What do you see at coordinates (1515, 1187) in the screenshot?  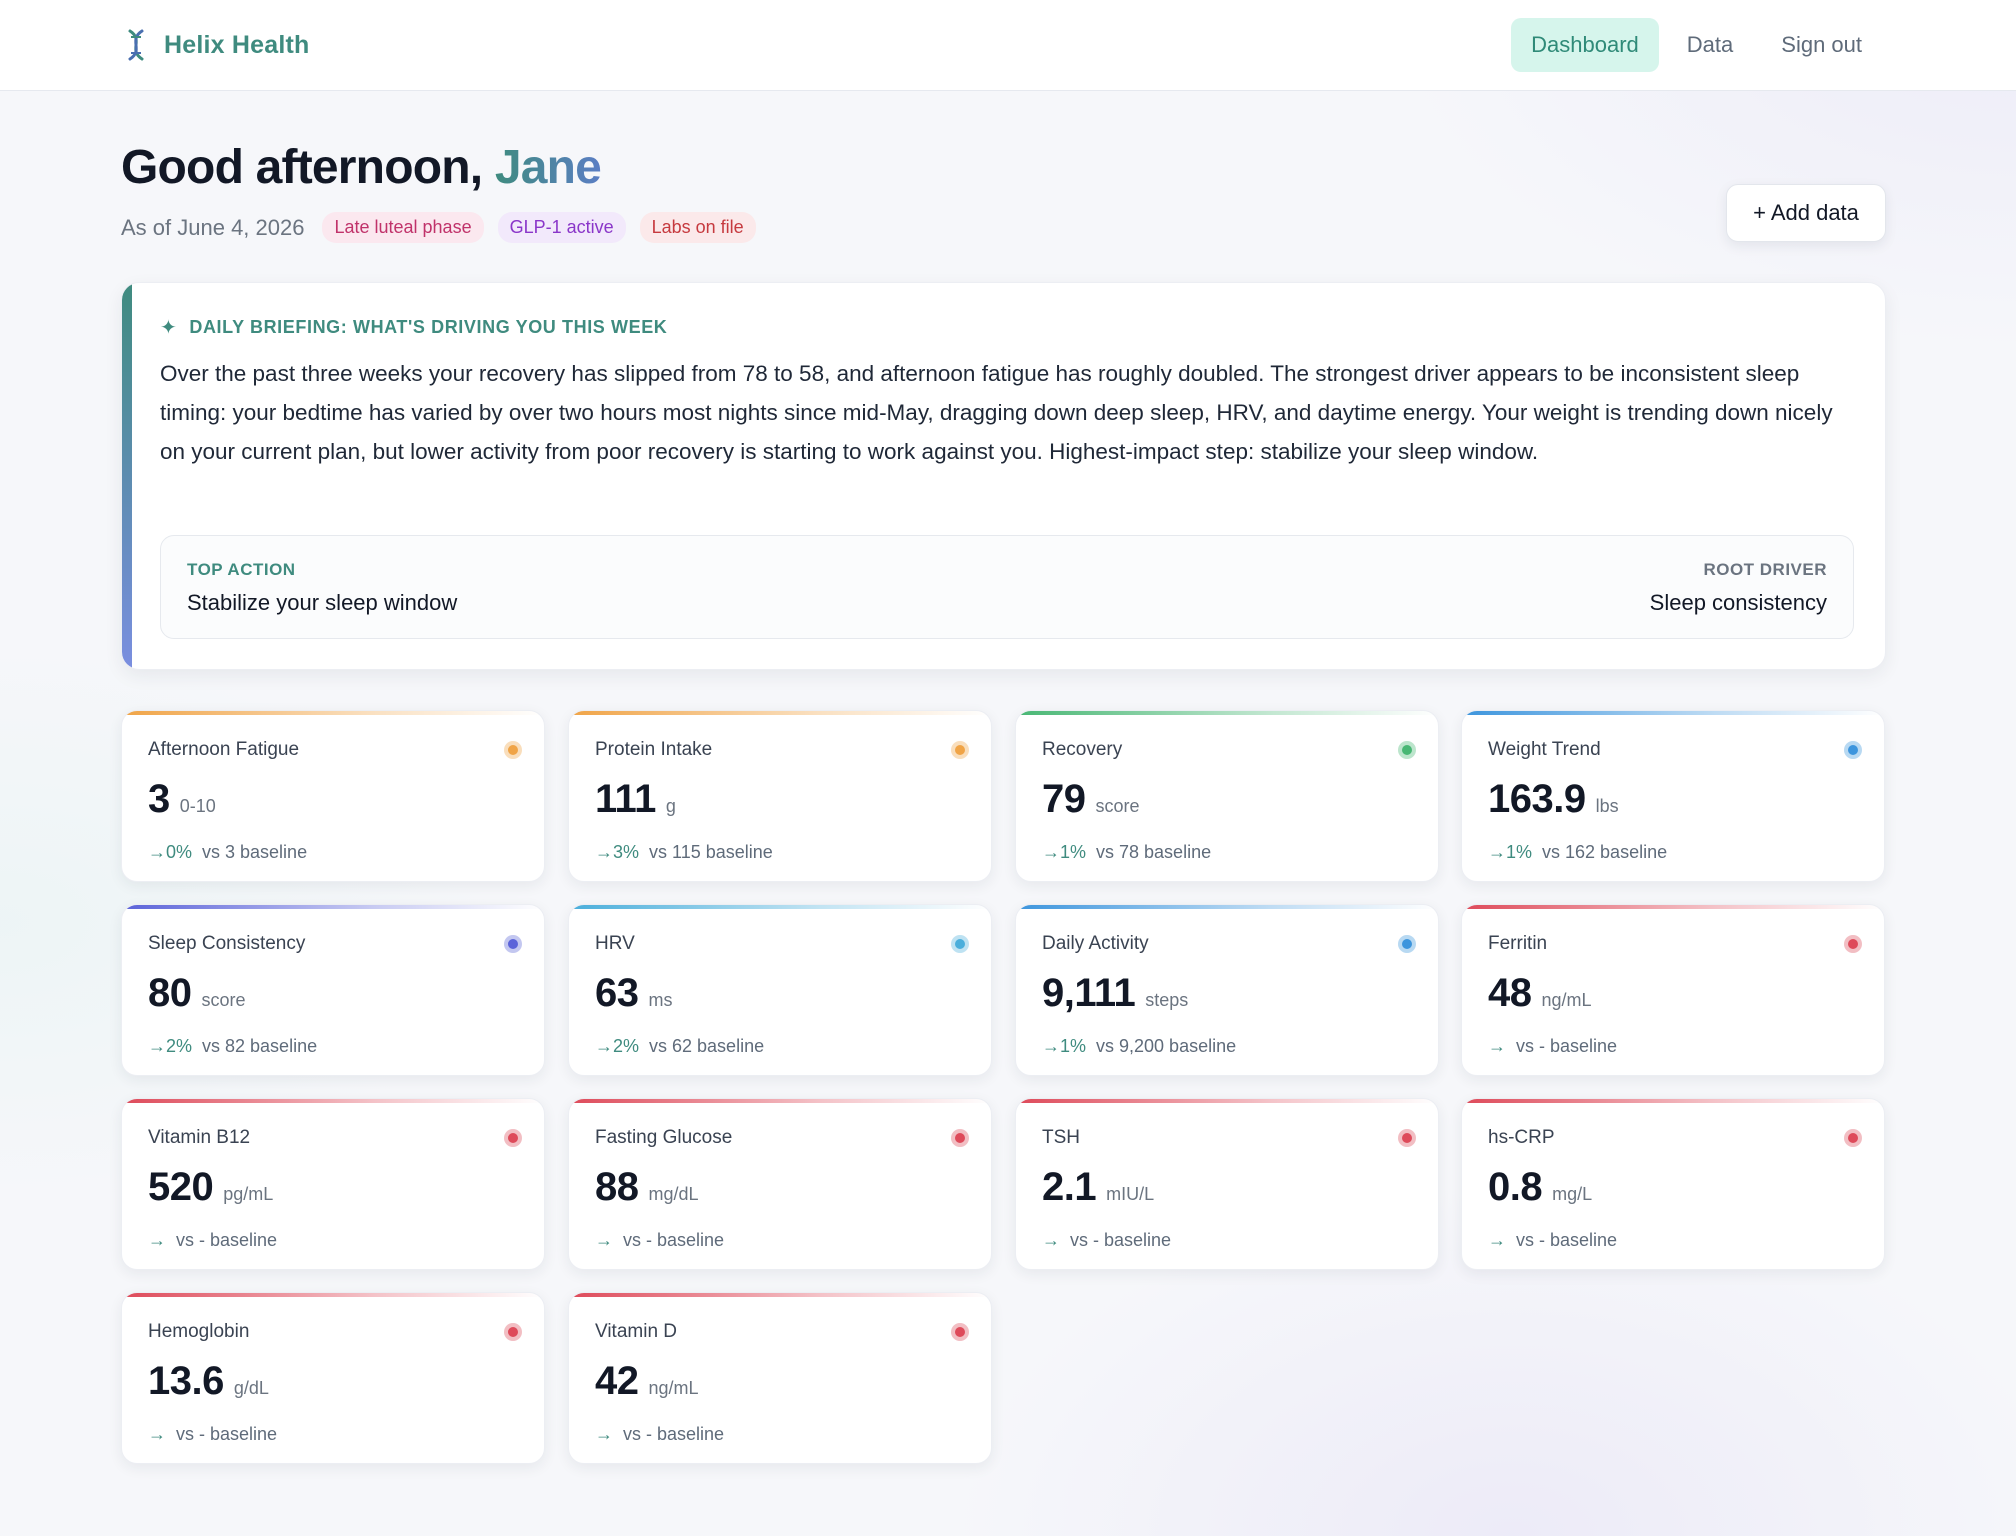 I see `metric-value: 0.8` at bounding box center [1515, 1187].